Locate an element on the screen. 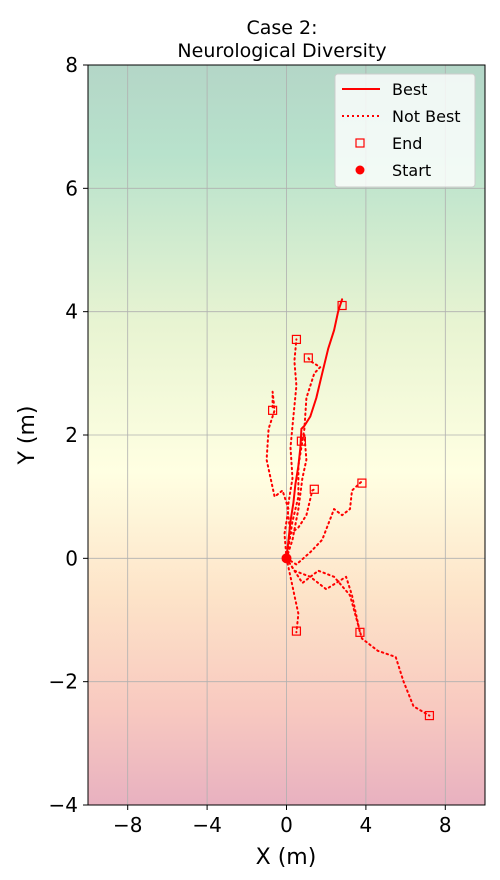 This screenshot has width=500, height=880. best-trajectory-line is located at coordinates (314, 429).